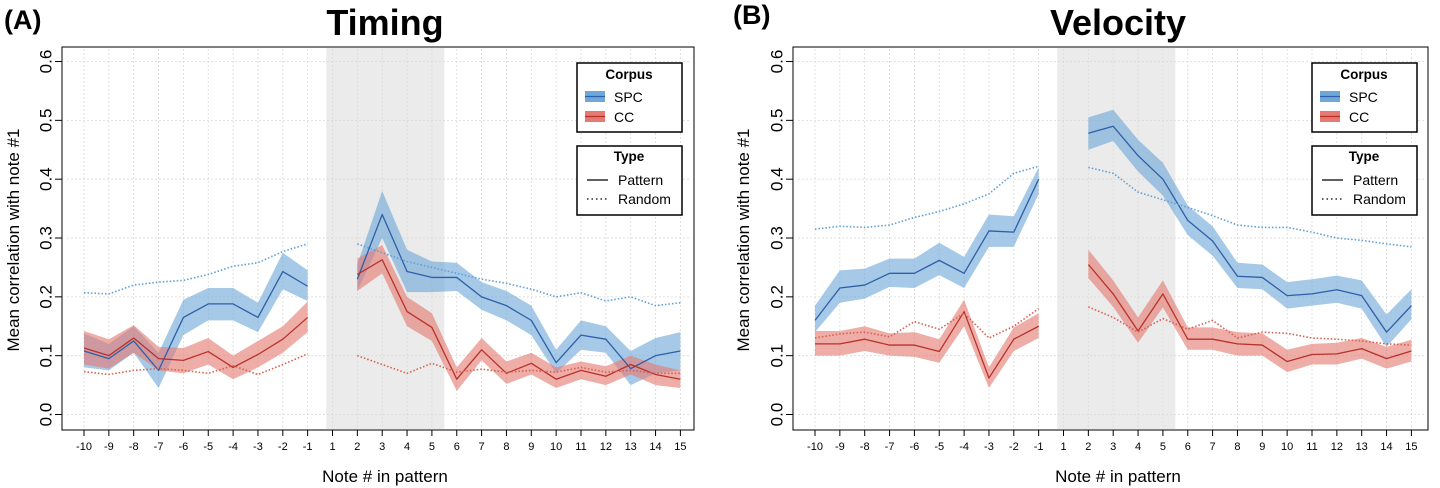 The image size is (1440, 488). What do you see at coordinates (22, 20) in the screenshot?
I see `panel-label: (A)` at bounding box center [22, 20].